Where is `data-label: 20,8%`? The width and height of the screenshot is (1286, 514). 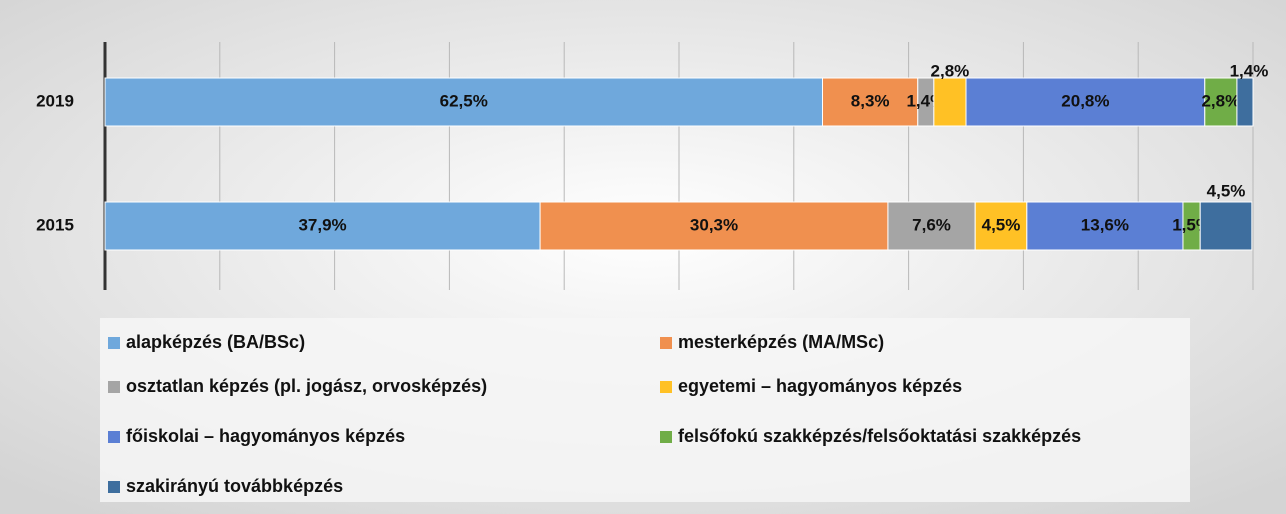 data-label: 20,8% is located at coordinates (1085, 100).